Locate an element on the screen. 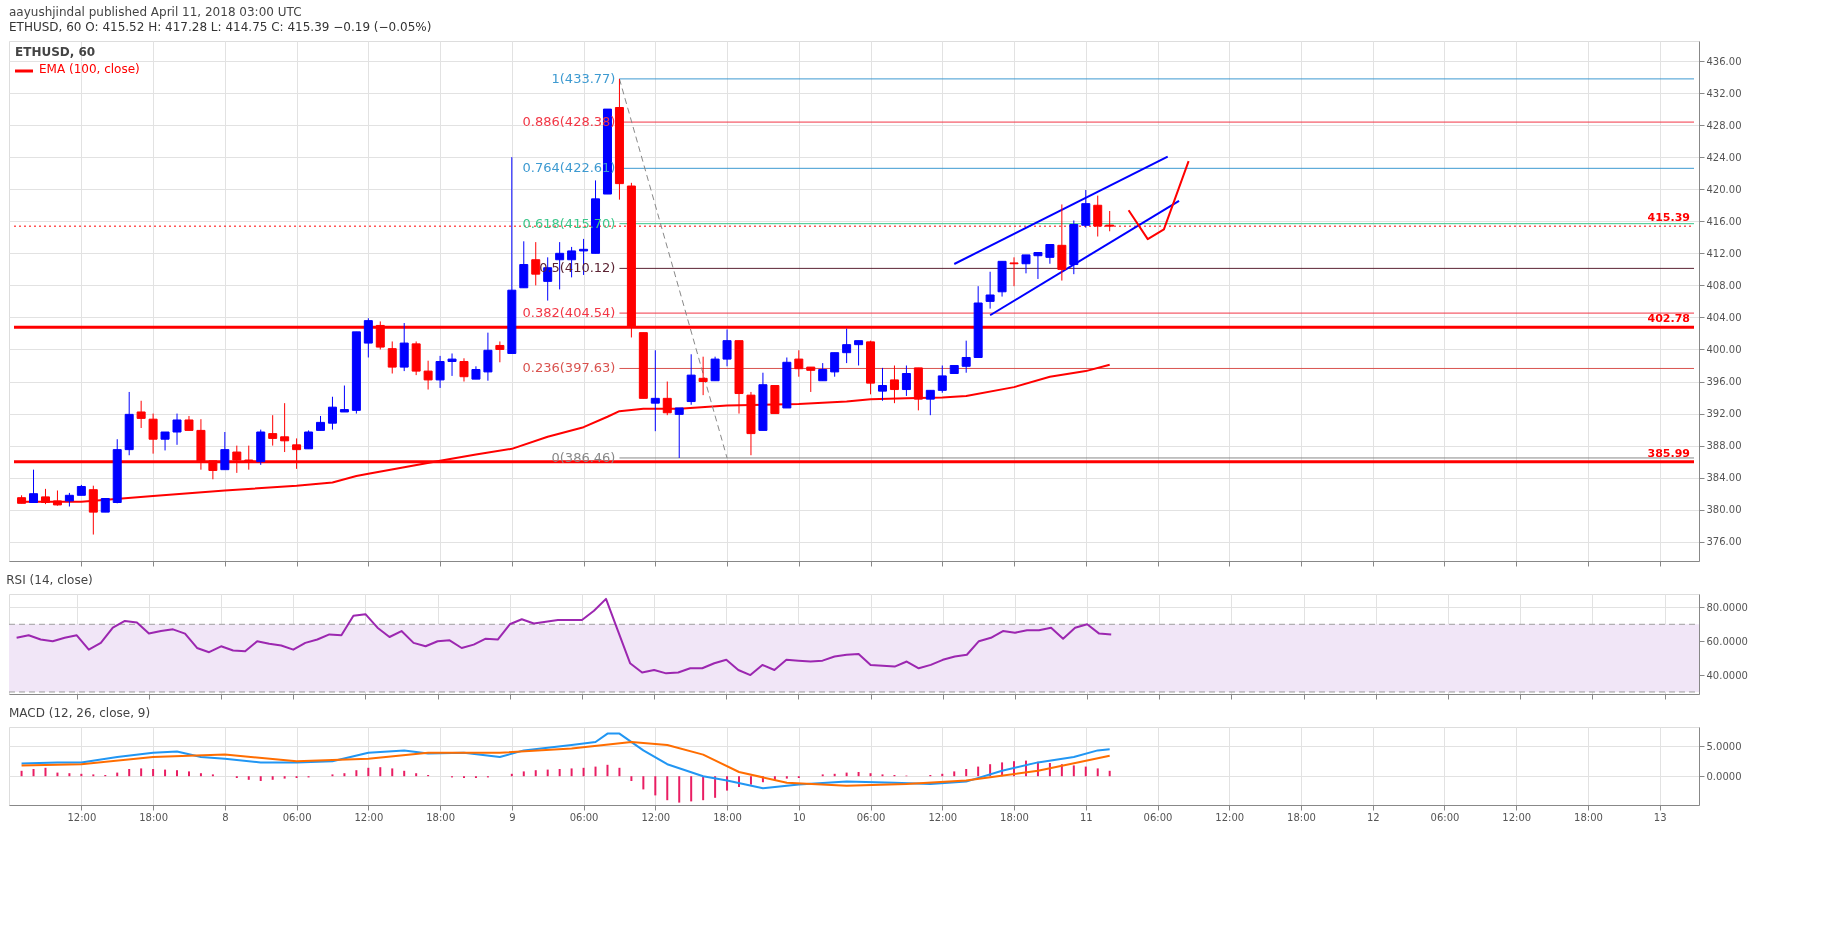 Image resolution: width=1822 pixels, height=926 pixels. chart-title: aayushjindal published April 11, 2018 03:00 UTC is located at coordinates (155, 12).